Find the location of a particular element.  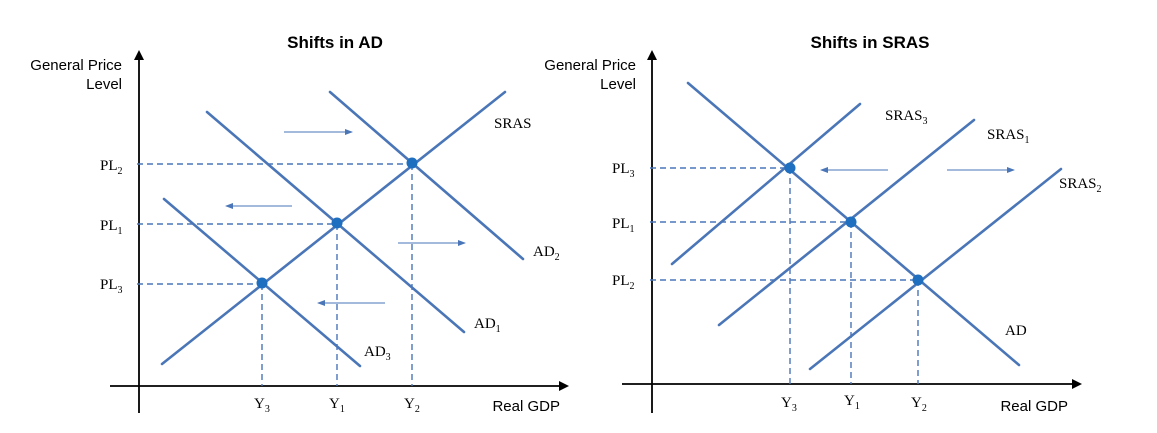

right-y-axis-label-line2: Level is located at coordinates (618, 84).